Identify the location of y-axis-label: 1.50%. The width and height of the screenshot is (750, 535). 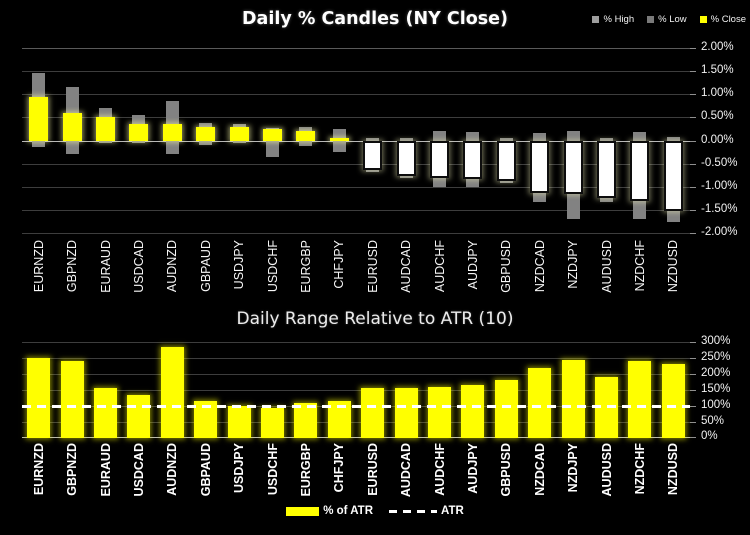
(717, 70).